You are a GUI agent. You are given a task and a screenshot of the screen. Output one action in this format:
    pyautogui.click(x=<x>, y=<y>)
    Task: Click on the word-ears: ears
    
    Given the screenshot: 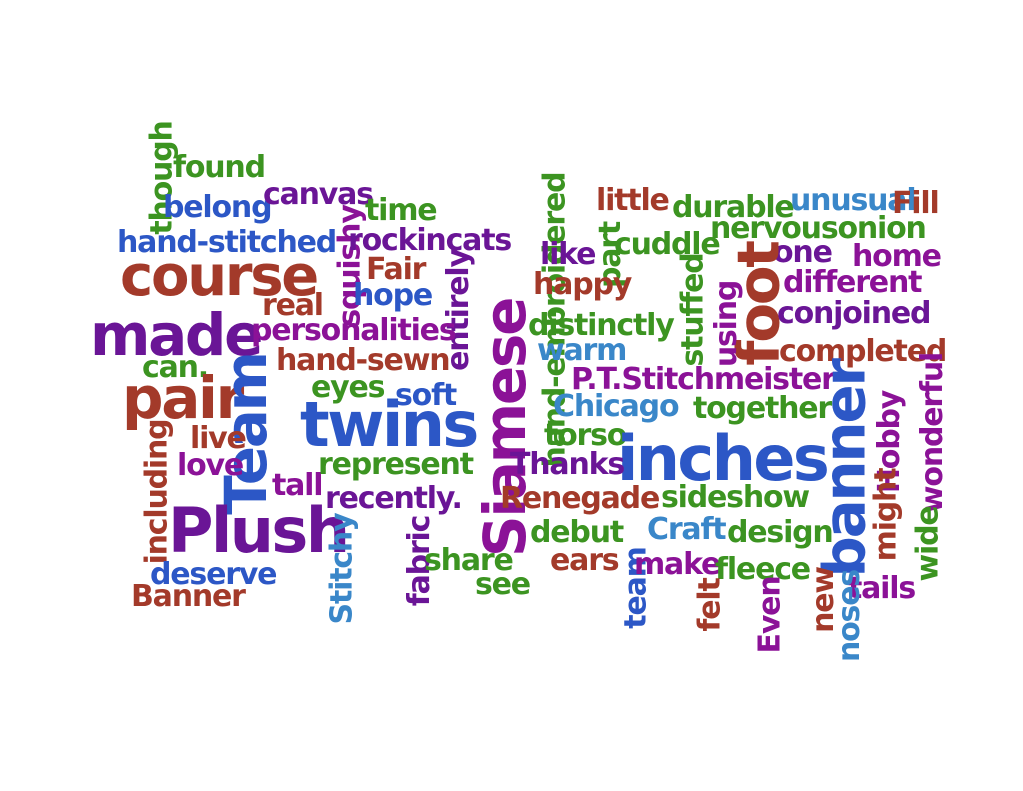 What is the action you would take?
    pyautogui.click(x=585, y=560)
    